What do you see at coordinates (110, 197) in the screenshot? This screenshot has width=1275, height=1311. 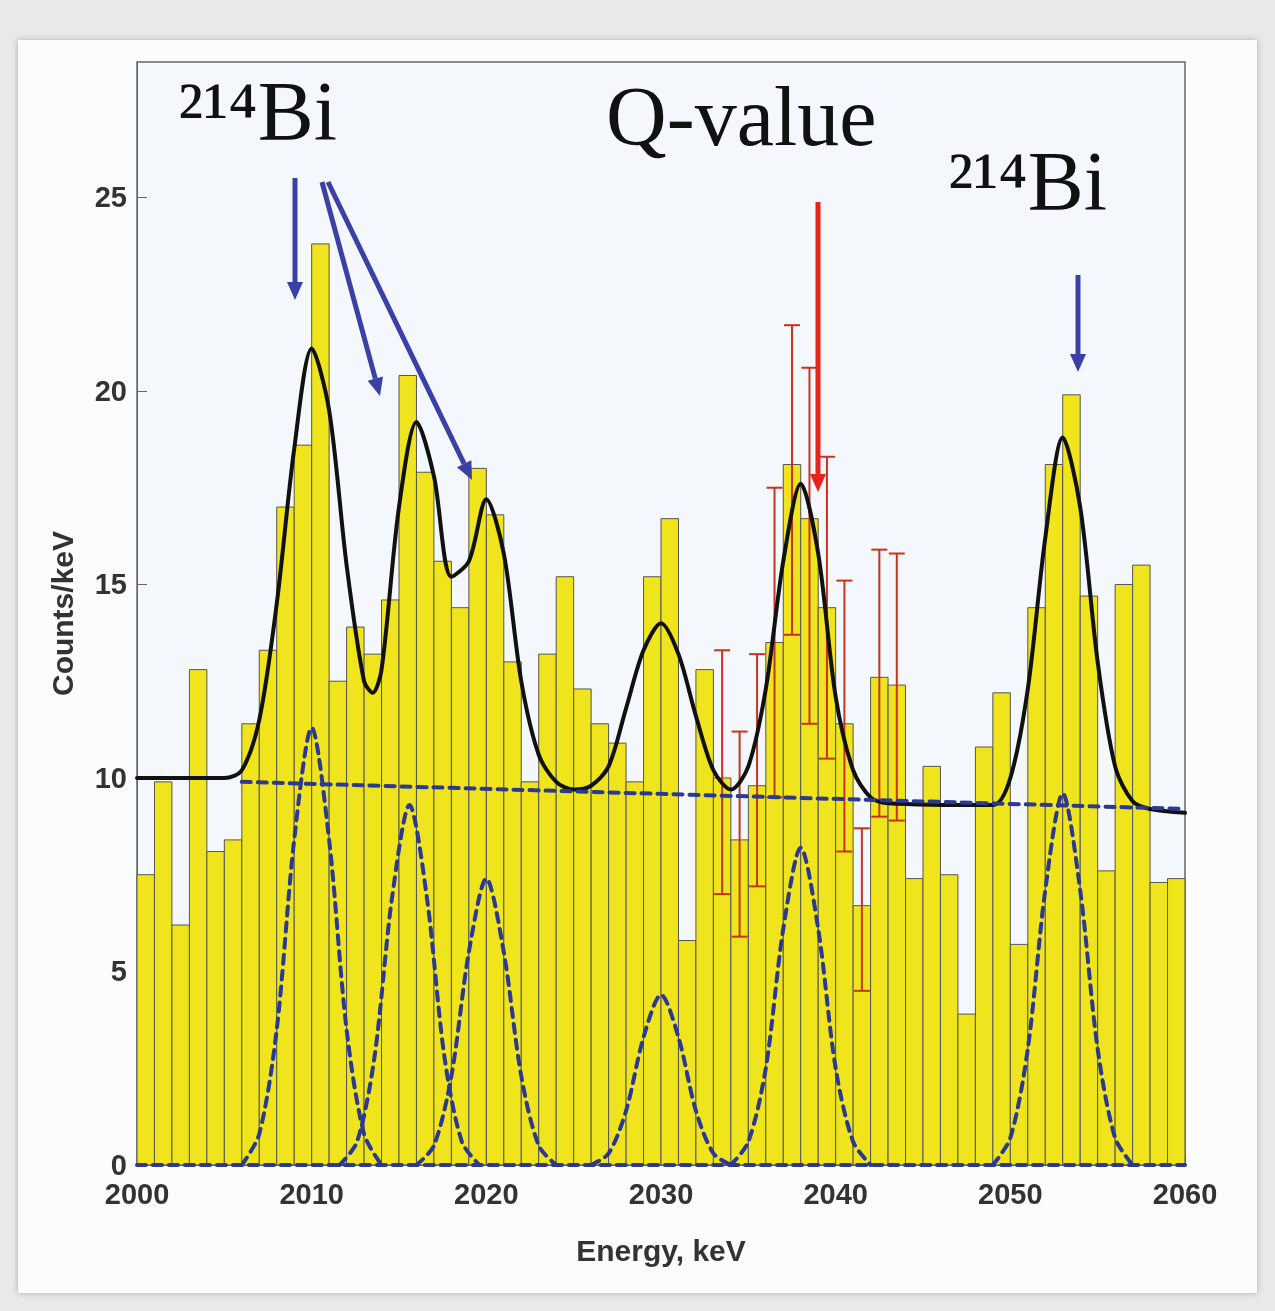 I see `y-tick-label: 25` at bounding box center [110, 197].